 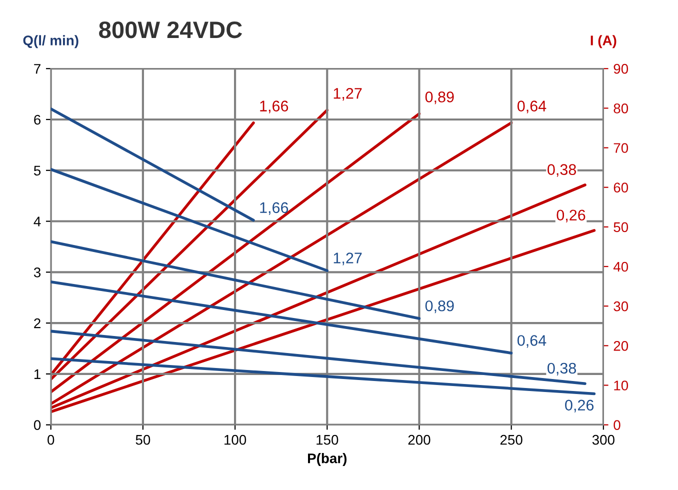 What do you see at coordinates (143, 439) in the screenshot?
I see `x-tick-label: 50` at bounding box center [143, 439].